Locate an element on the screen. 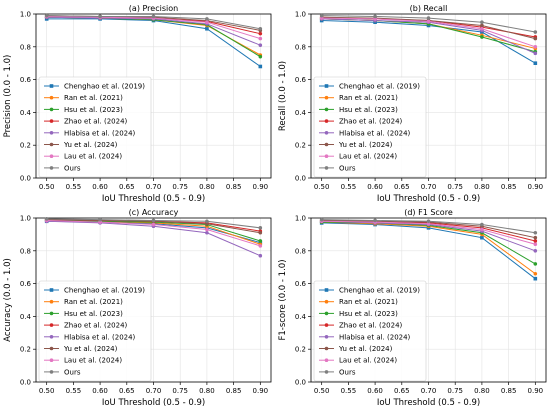 The width and height of the screenshot is (550, 407). legend-item: Yu et al. (2024) is located at coordinates (81, 349).